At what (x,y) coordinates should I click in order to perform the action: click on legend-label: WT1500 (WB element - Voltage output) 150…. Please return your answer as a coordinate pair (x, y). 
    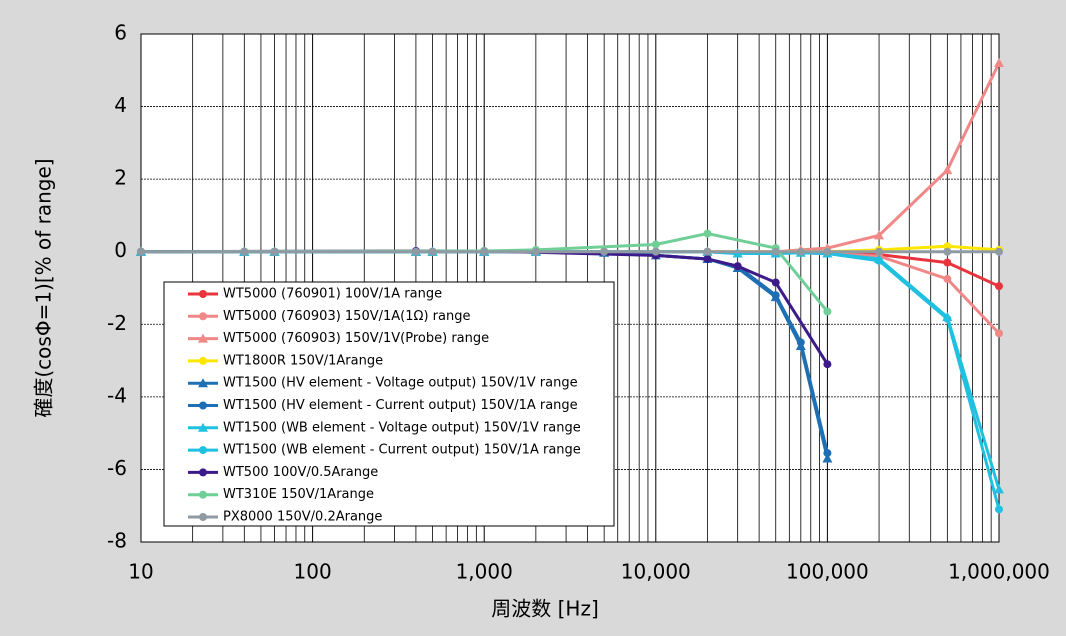
    Looking at the image, I should click on (402, 427).